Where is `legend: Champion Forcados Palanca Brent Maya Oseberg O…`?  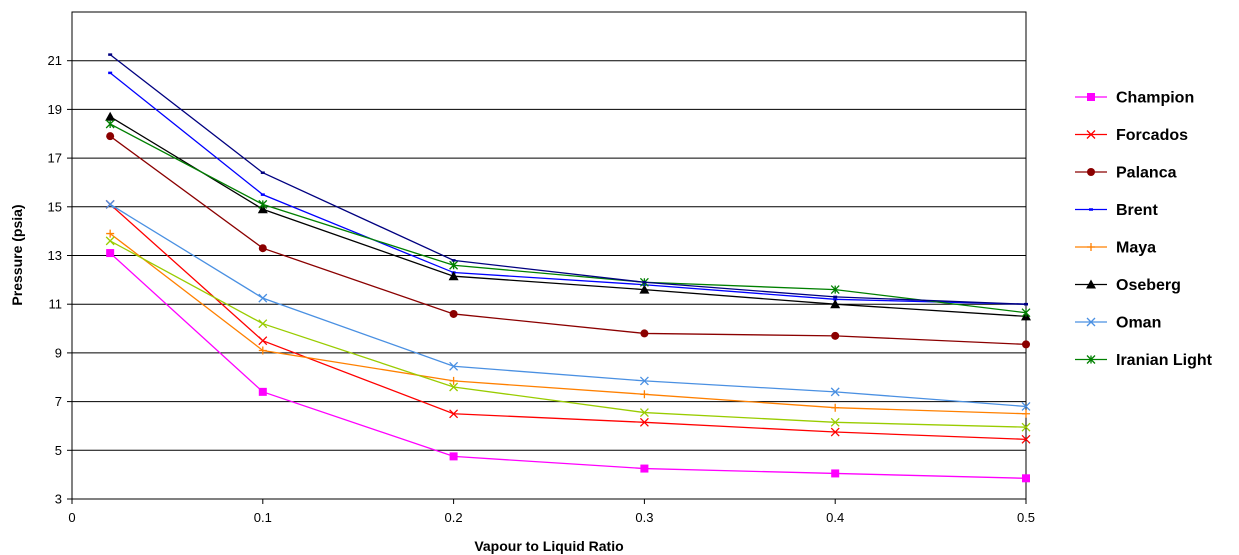 legend: Champion Forcados Palanca Brent Maya Oseberg O… is located at coordinates (1144, 229).